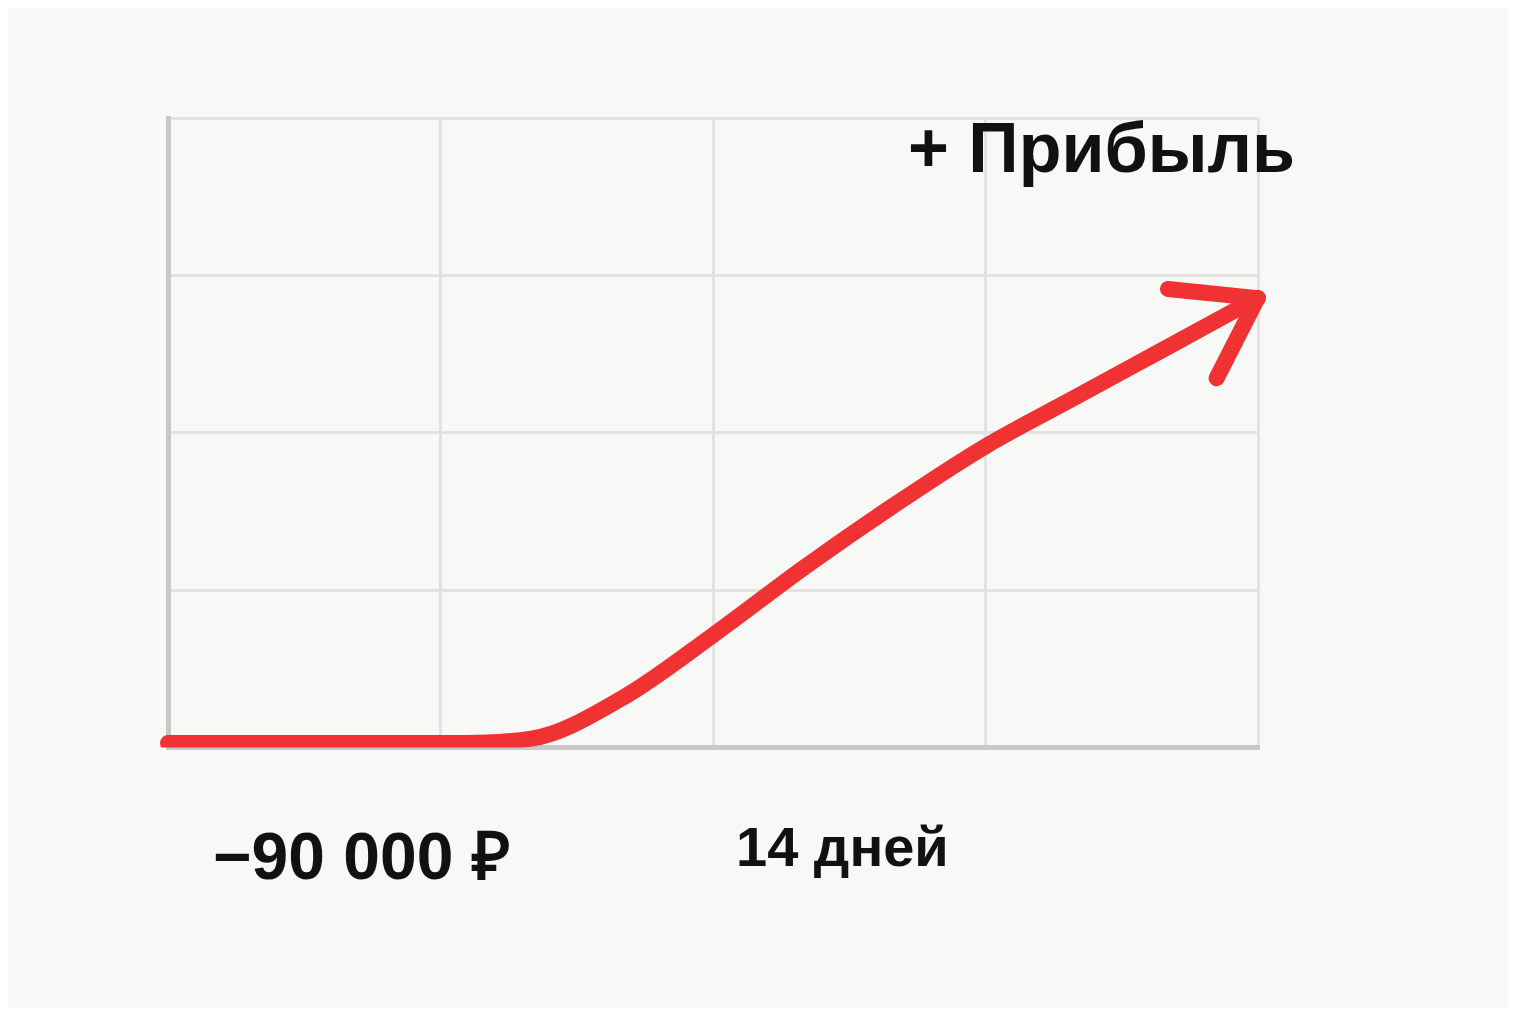 Image resolution: width=1536 pixels, height=1024 pixels. I want to click on text: 14 дней, so click(842, 846).